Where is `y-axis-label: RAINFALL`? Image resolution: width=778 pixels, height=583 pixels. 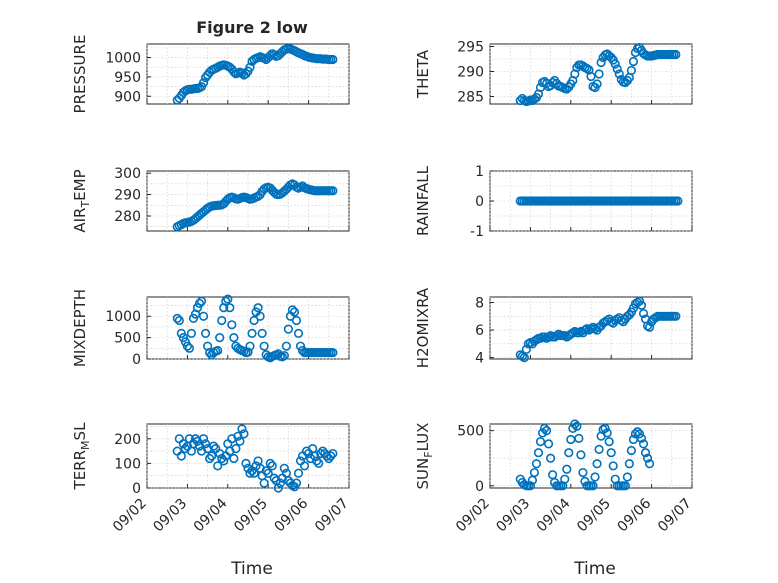
y-axis-label: RAINFALL is located at coordinates (423, 200).